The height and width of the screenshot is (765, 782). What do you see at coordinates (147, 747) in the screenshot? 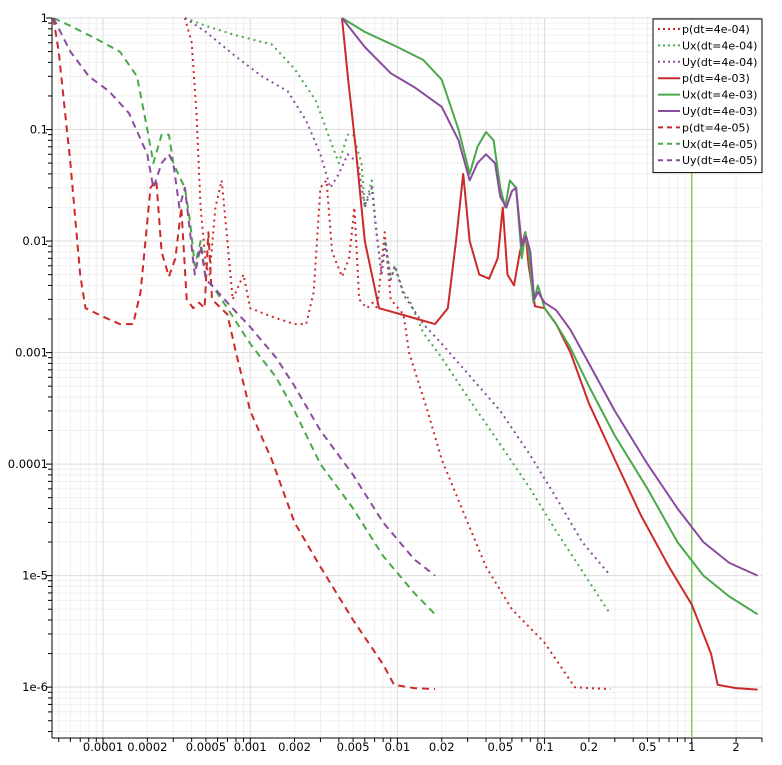
I see `x-tick-label: 0.0002` at bounding box center [147, 747].